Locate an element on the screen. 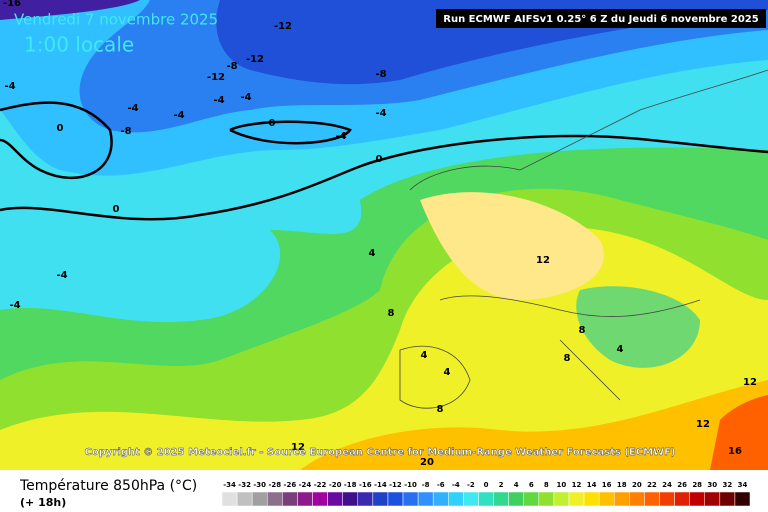  contour-label: -16 is located at coordinates (12, 4).